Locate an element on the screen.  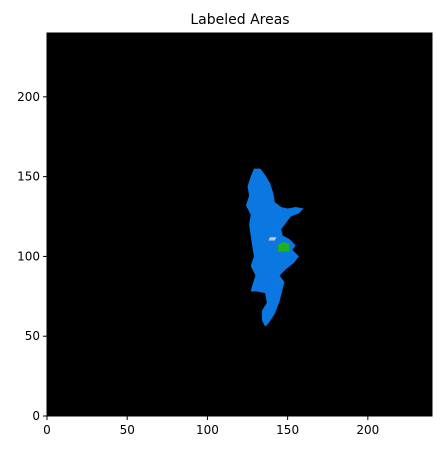
x-tick-label: 50 is located at coordinates (127, 430).